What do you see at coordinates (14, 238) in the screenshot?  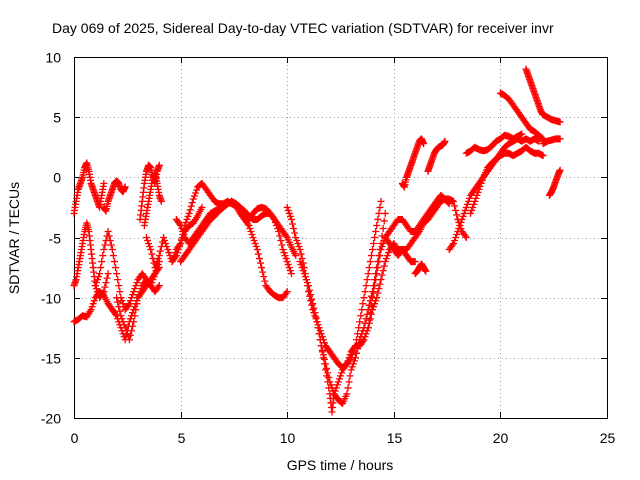 I see `y-axis-label: SDTVAR / TECUs` at bounding box center [14, 238].